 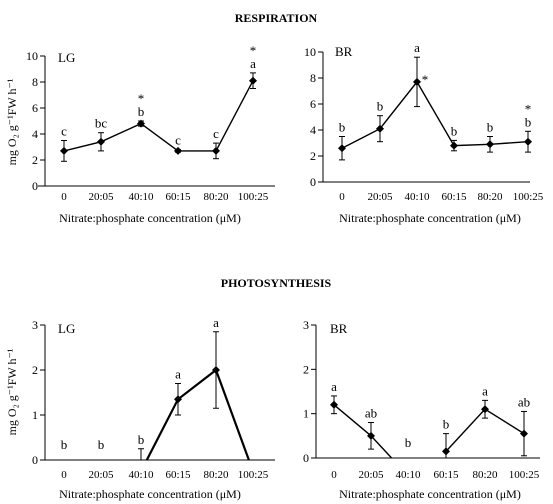 What do you see at coordinates (276, 18) in the screenshot?
I see `respiration-heading: RESPIRATION` at bounding box center [276, 18].